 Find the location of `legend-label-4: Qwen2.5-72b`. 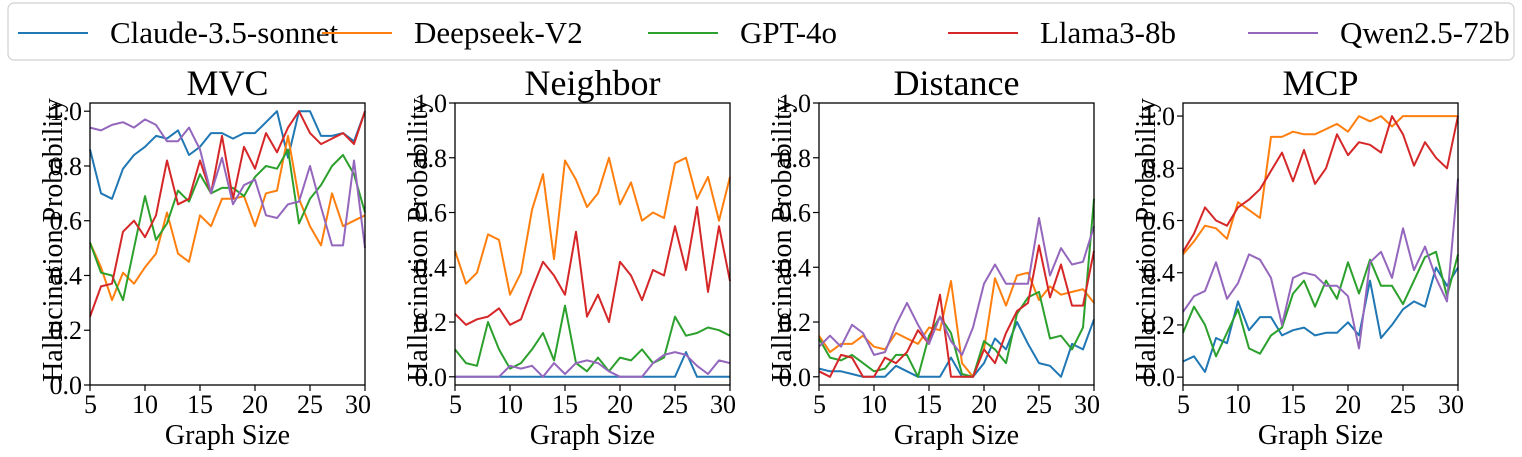

legend-label-4: Qwen2.5-72b is located at coordinates (1425, 32).